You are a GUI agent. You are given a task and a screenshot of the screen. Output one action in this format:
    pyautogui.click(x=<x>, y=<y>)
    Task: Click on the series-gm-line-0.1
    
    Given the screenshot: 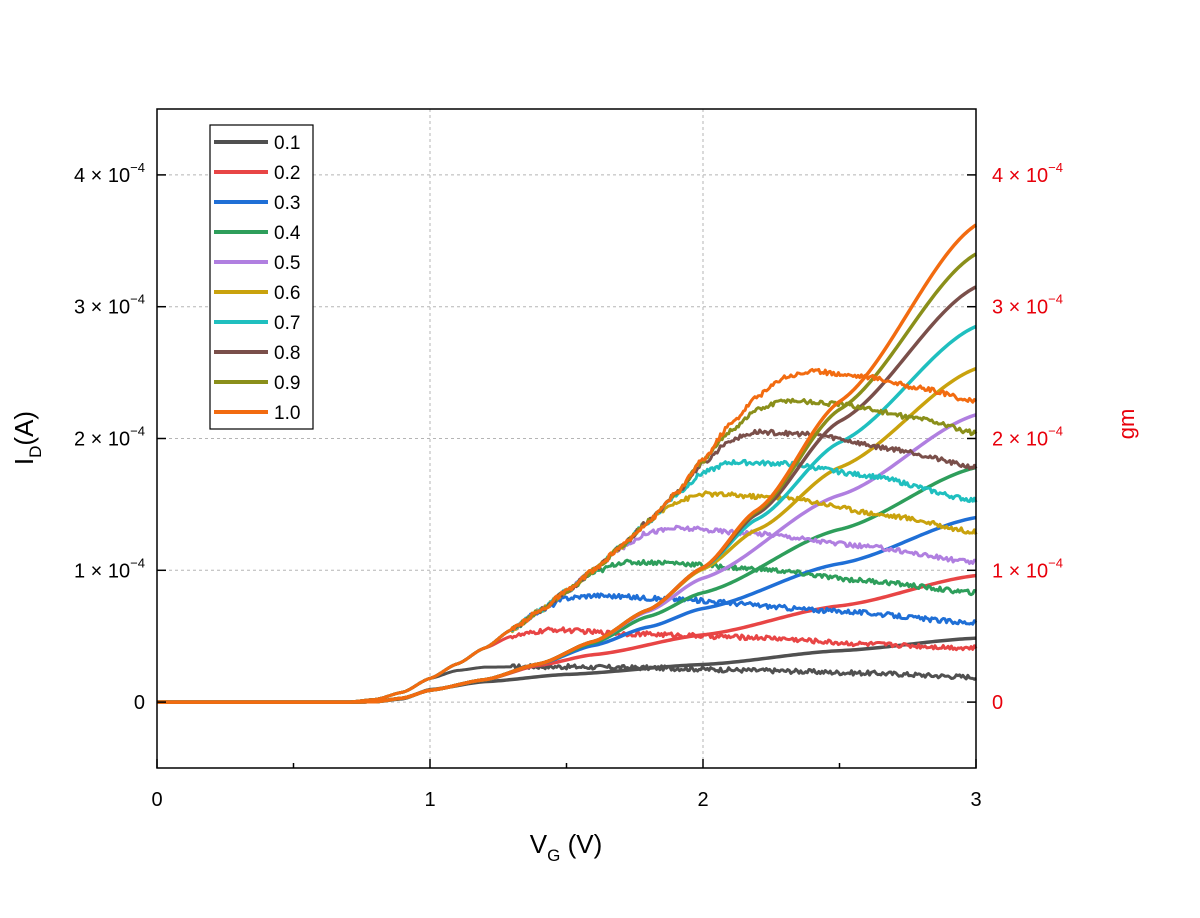 What is the action you would take?
    pyautogui.click(x=567, y=683)
    